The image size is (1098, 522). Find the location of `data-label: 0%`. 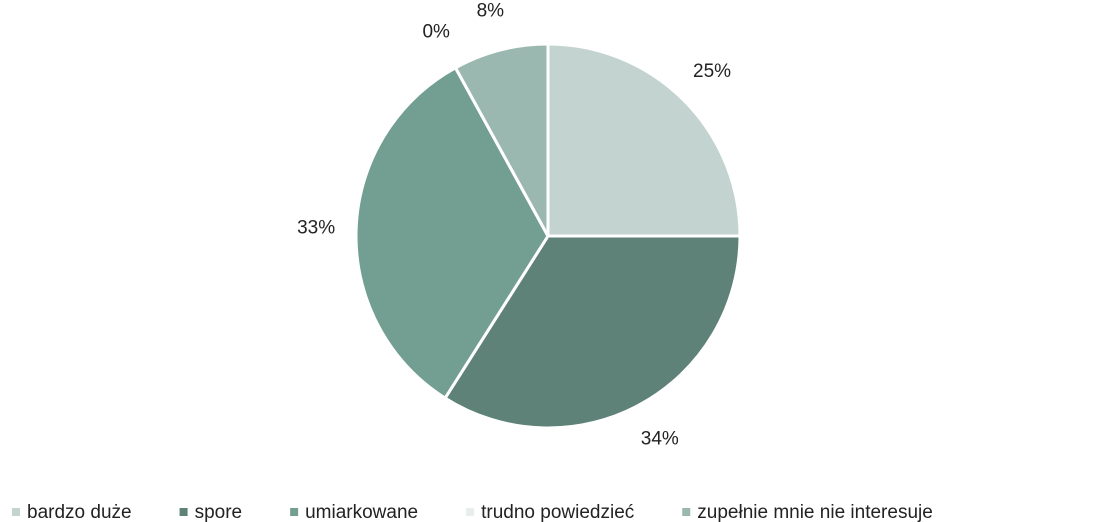

data-label: 0% is located at coordinates (436, 32).